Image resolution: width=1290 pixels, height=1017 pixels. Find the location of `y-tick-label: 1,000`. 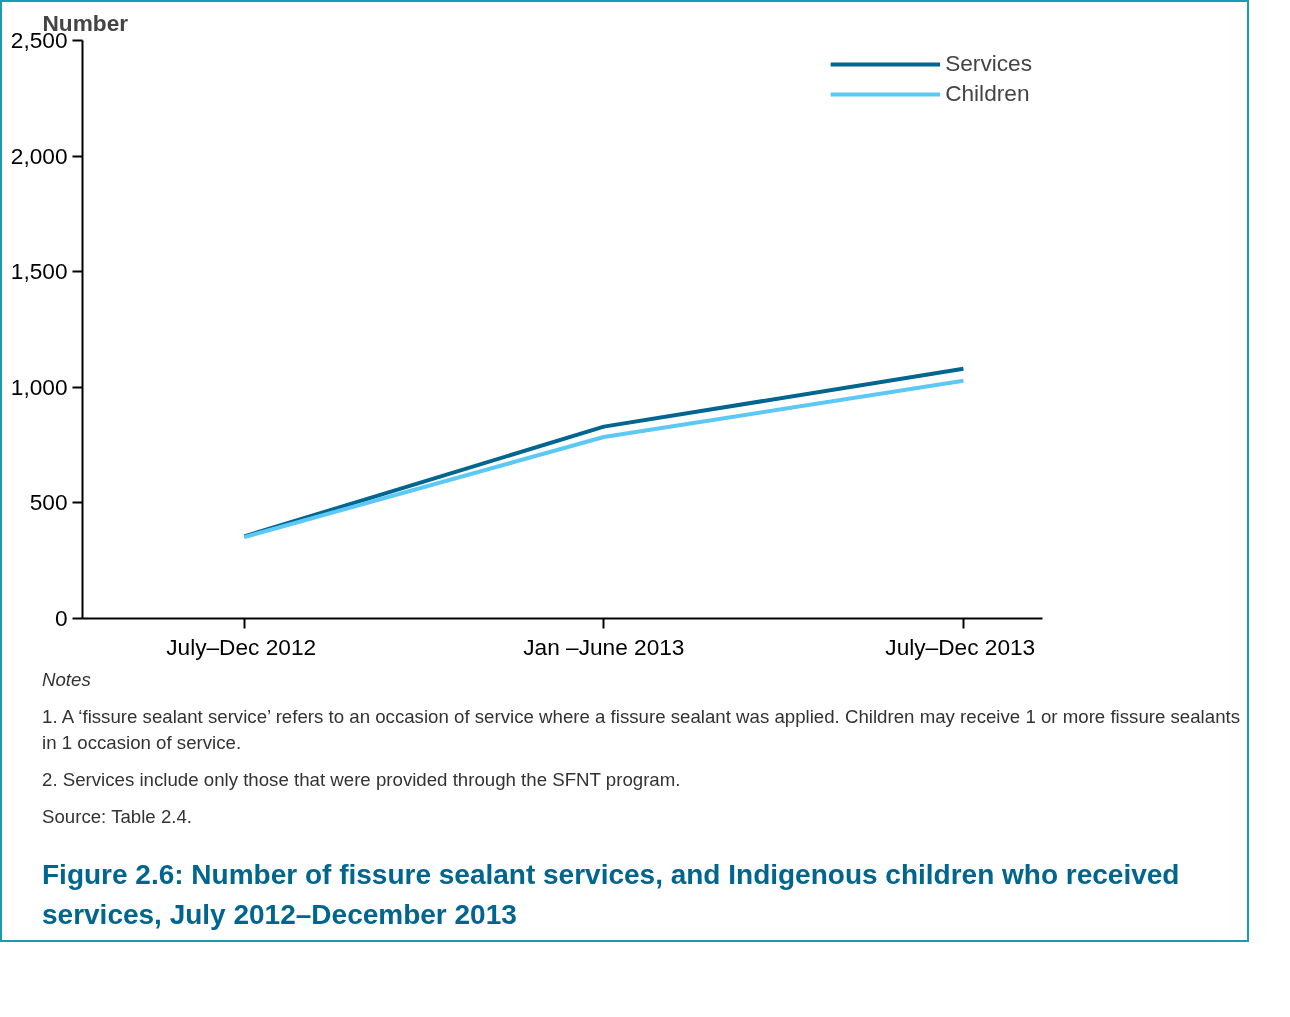

y-tick-label: 1,000 is located at coordinates (39, 386).